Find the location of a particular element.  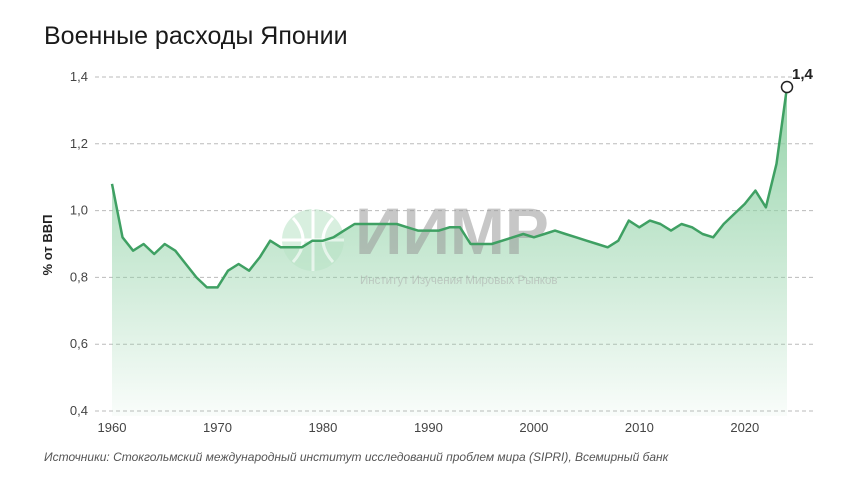

y-tick-label: 0,8 is located at coordinates (79, 276).